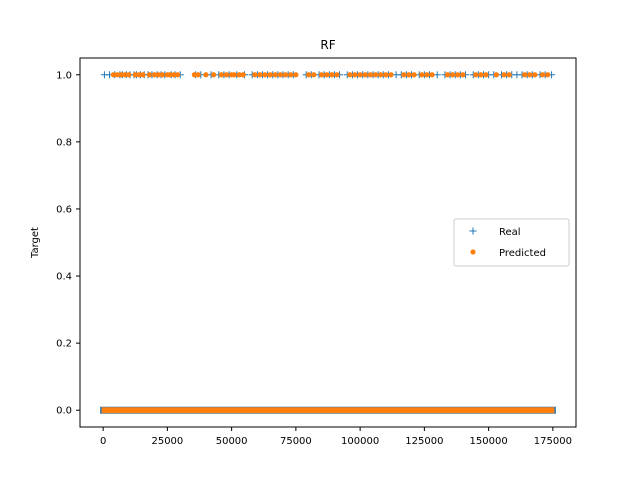  I want to click on predicted-baseline-band, so click(328, 410).